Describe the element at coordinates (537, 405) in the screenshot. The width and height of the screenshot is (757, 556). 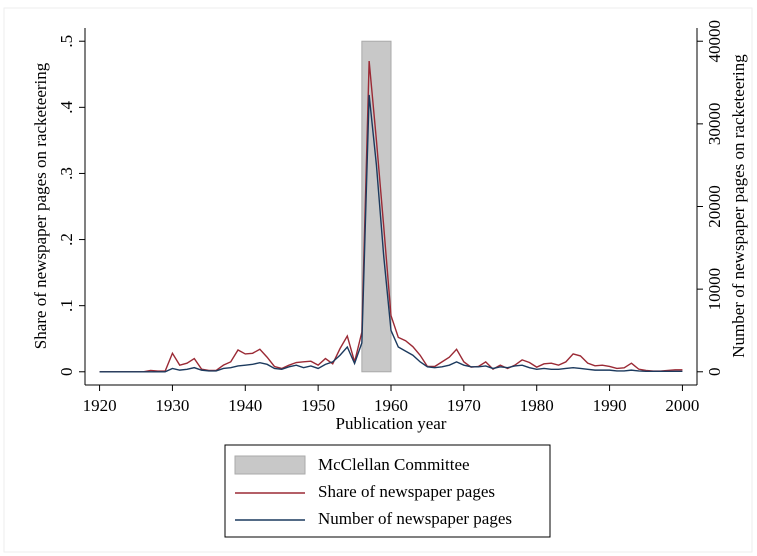
I see `x-tick-label: 1980` at that location.